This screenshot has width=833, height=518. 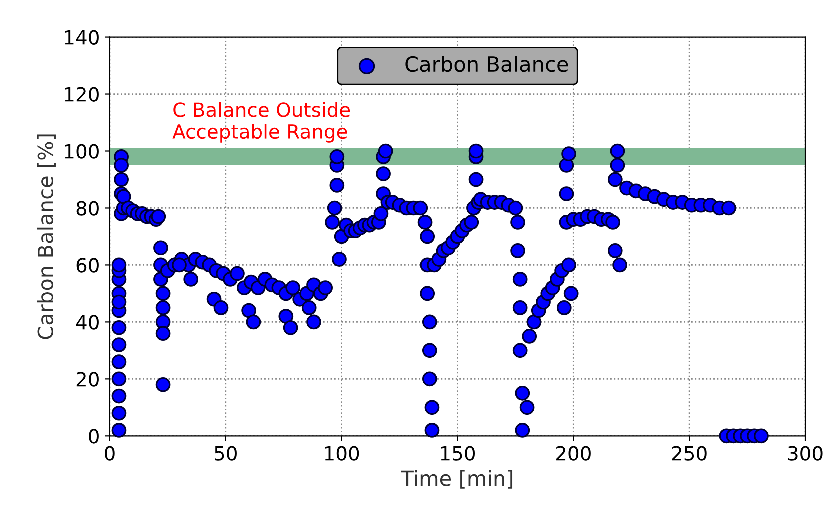 I want to click on x-tick-label: 100, so click(x=342, y=453).